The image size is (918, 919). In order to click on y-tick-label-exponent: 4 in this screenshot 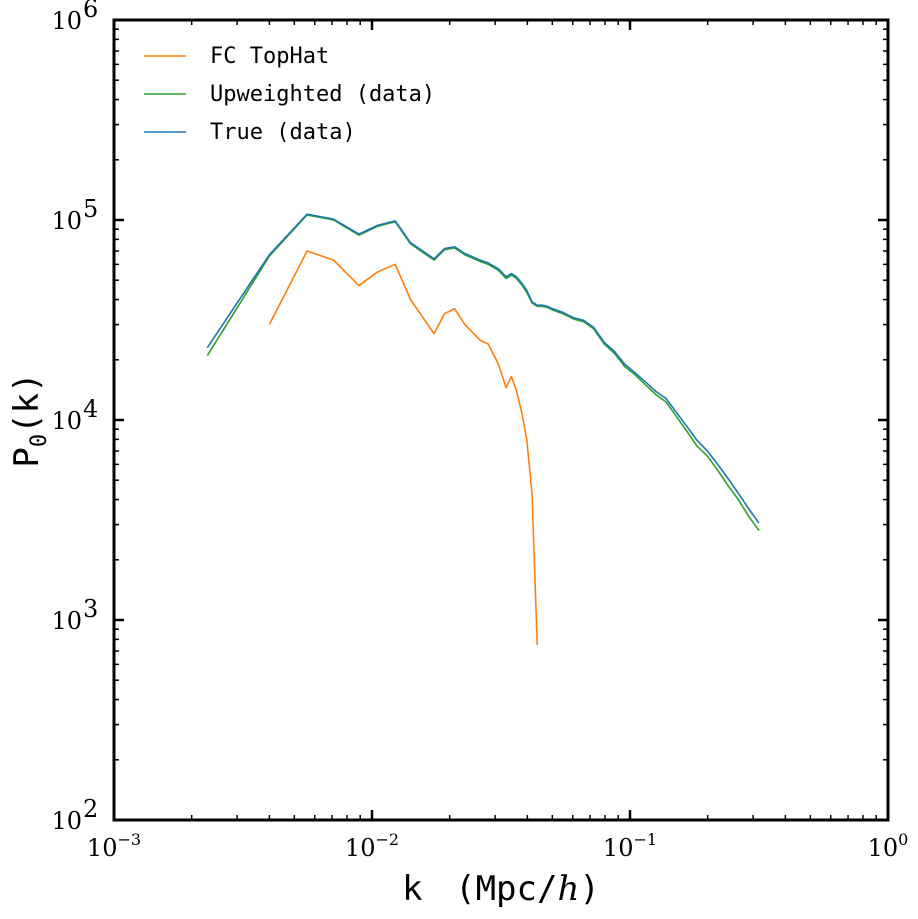, I will do `click(90, 409)`.